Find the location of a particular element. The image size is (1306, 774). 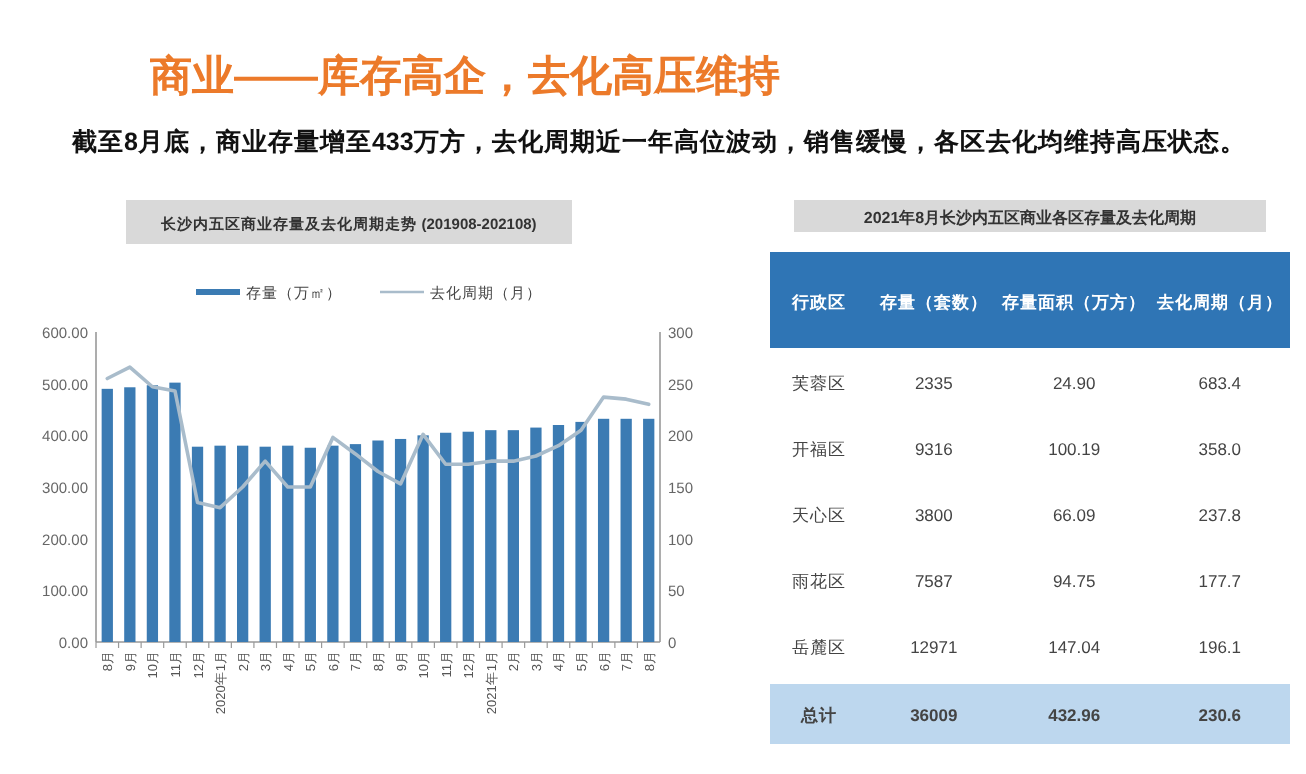

text: 商业——库存高企，去化高压维持 is located at coordinates (464, 76).